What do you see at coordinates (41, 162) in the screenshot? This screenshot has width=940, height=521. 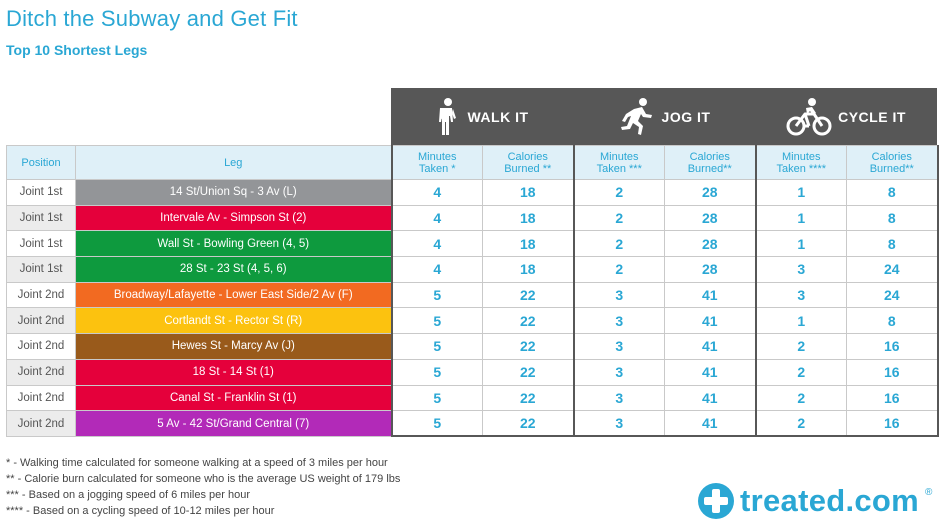 I see `position-column-header: Position` at bounding box center [41, 162].